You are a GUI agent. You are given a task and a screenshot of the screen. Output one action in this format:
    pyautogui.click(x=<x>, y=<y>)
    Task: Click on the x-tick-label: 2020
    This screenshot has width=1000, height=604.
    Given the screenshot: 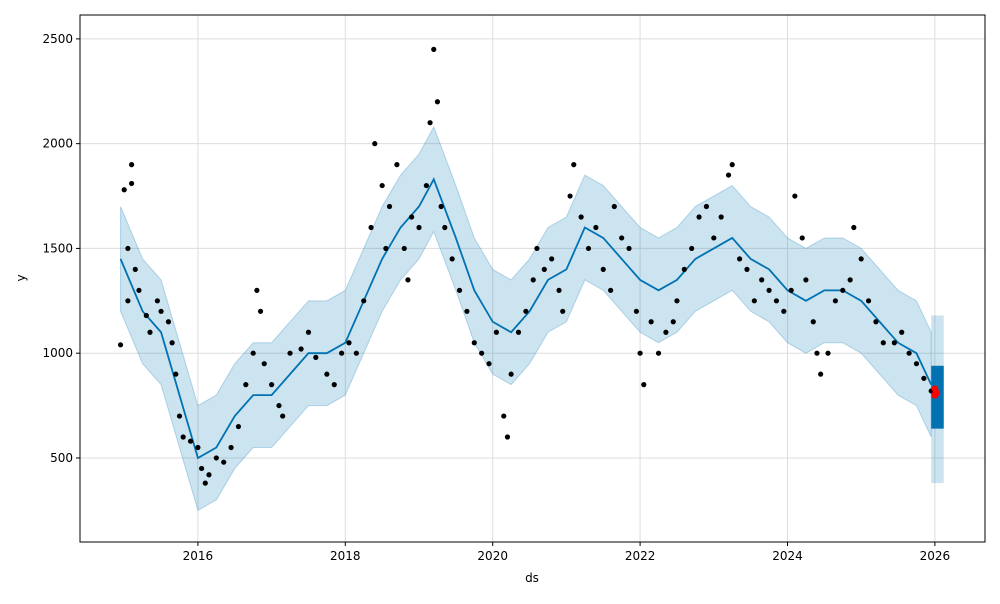 What is the action you would take?
    pyautogui.click(x=492, y=556)
    